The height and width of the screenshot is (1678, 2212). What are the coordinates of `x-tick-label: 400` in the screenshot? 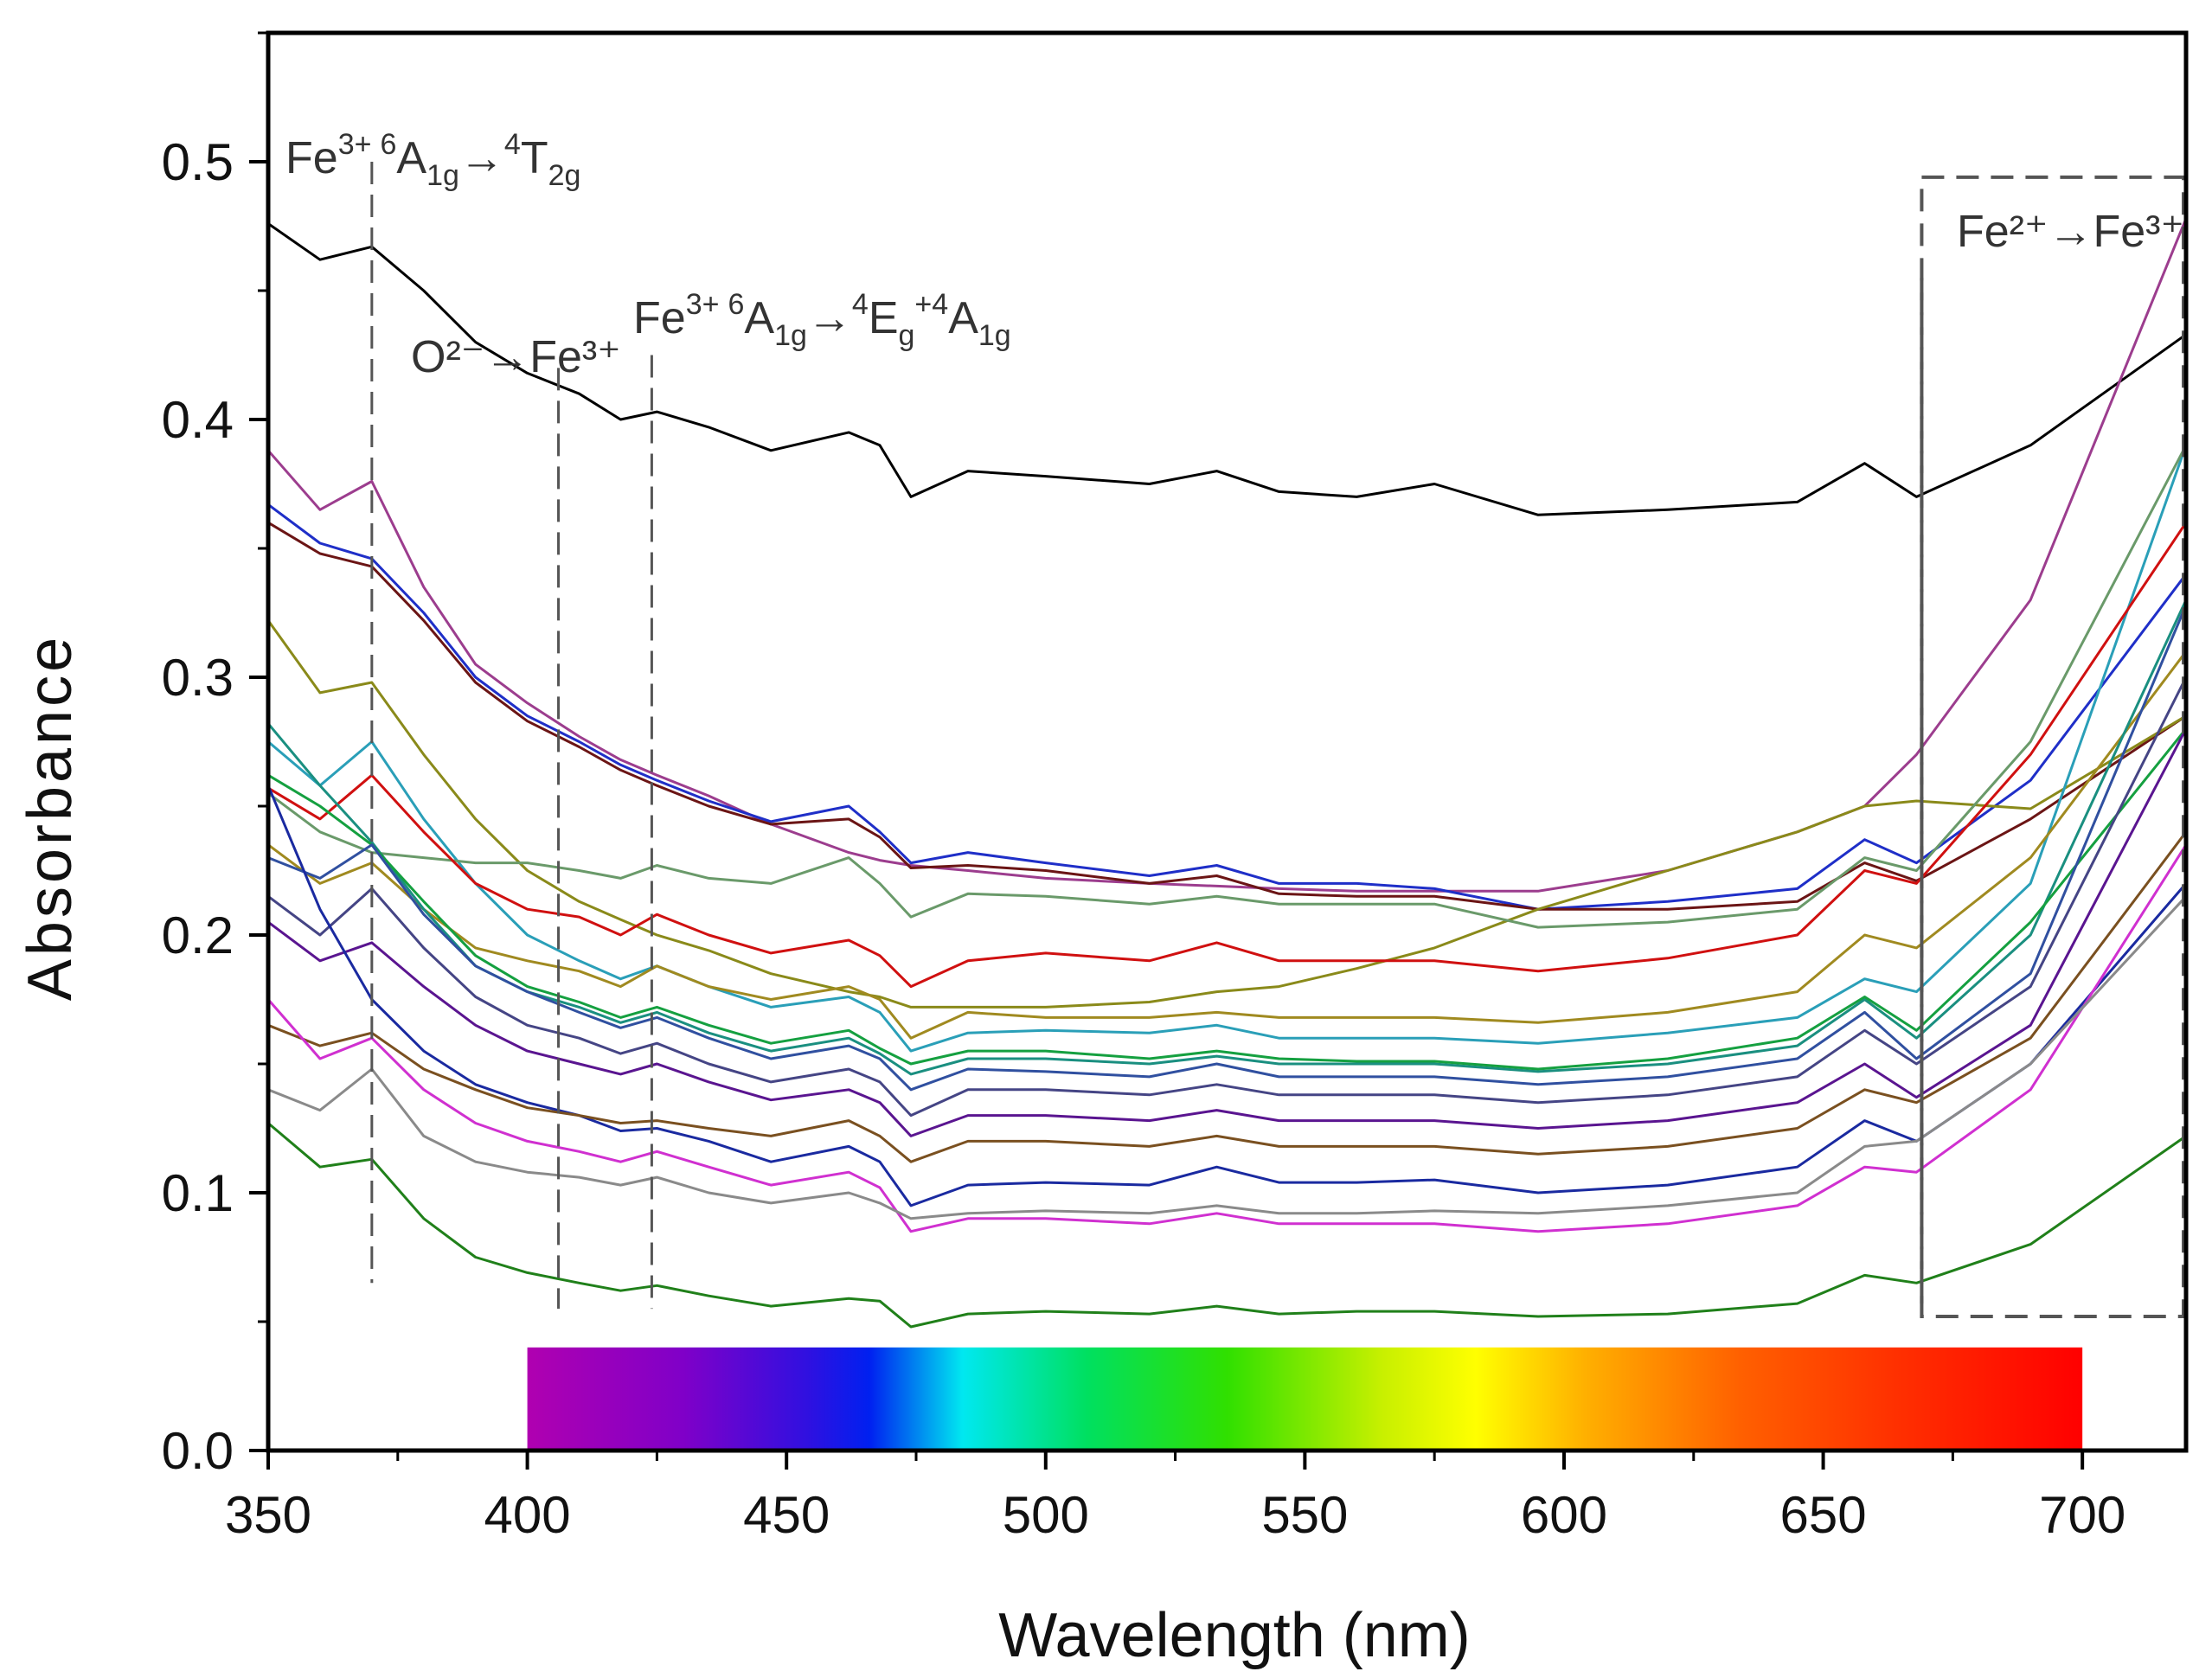 It's located at (528, 1515).